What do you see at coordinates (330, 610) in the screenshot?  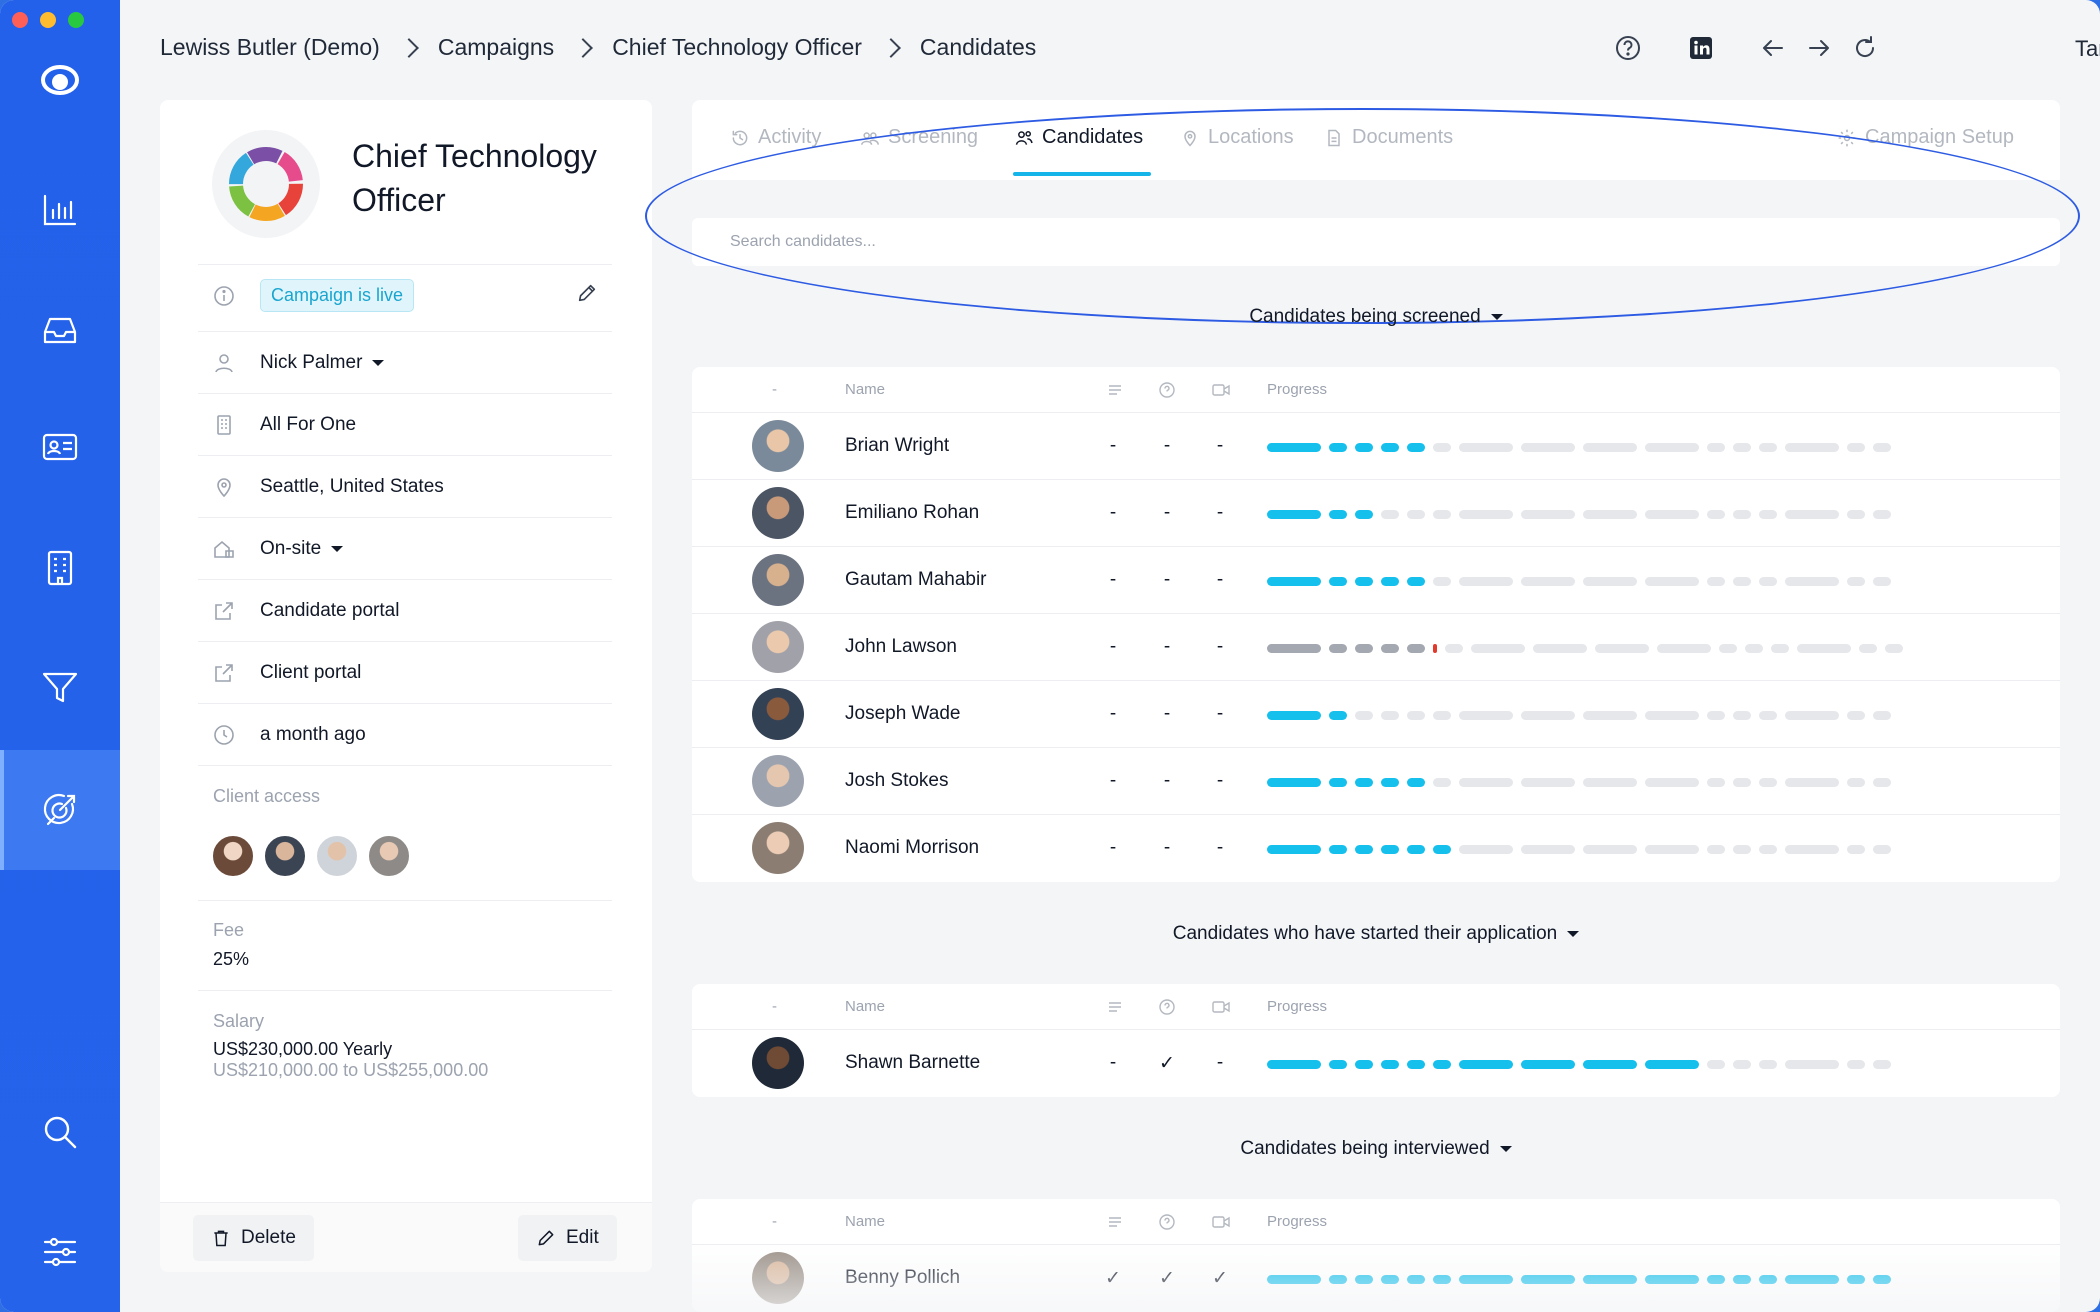 I see `candidate-portal-link: Candidate portal` at bounding box center [330, 610].